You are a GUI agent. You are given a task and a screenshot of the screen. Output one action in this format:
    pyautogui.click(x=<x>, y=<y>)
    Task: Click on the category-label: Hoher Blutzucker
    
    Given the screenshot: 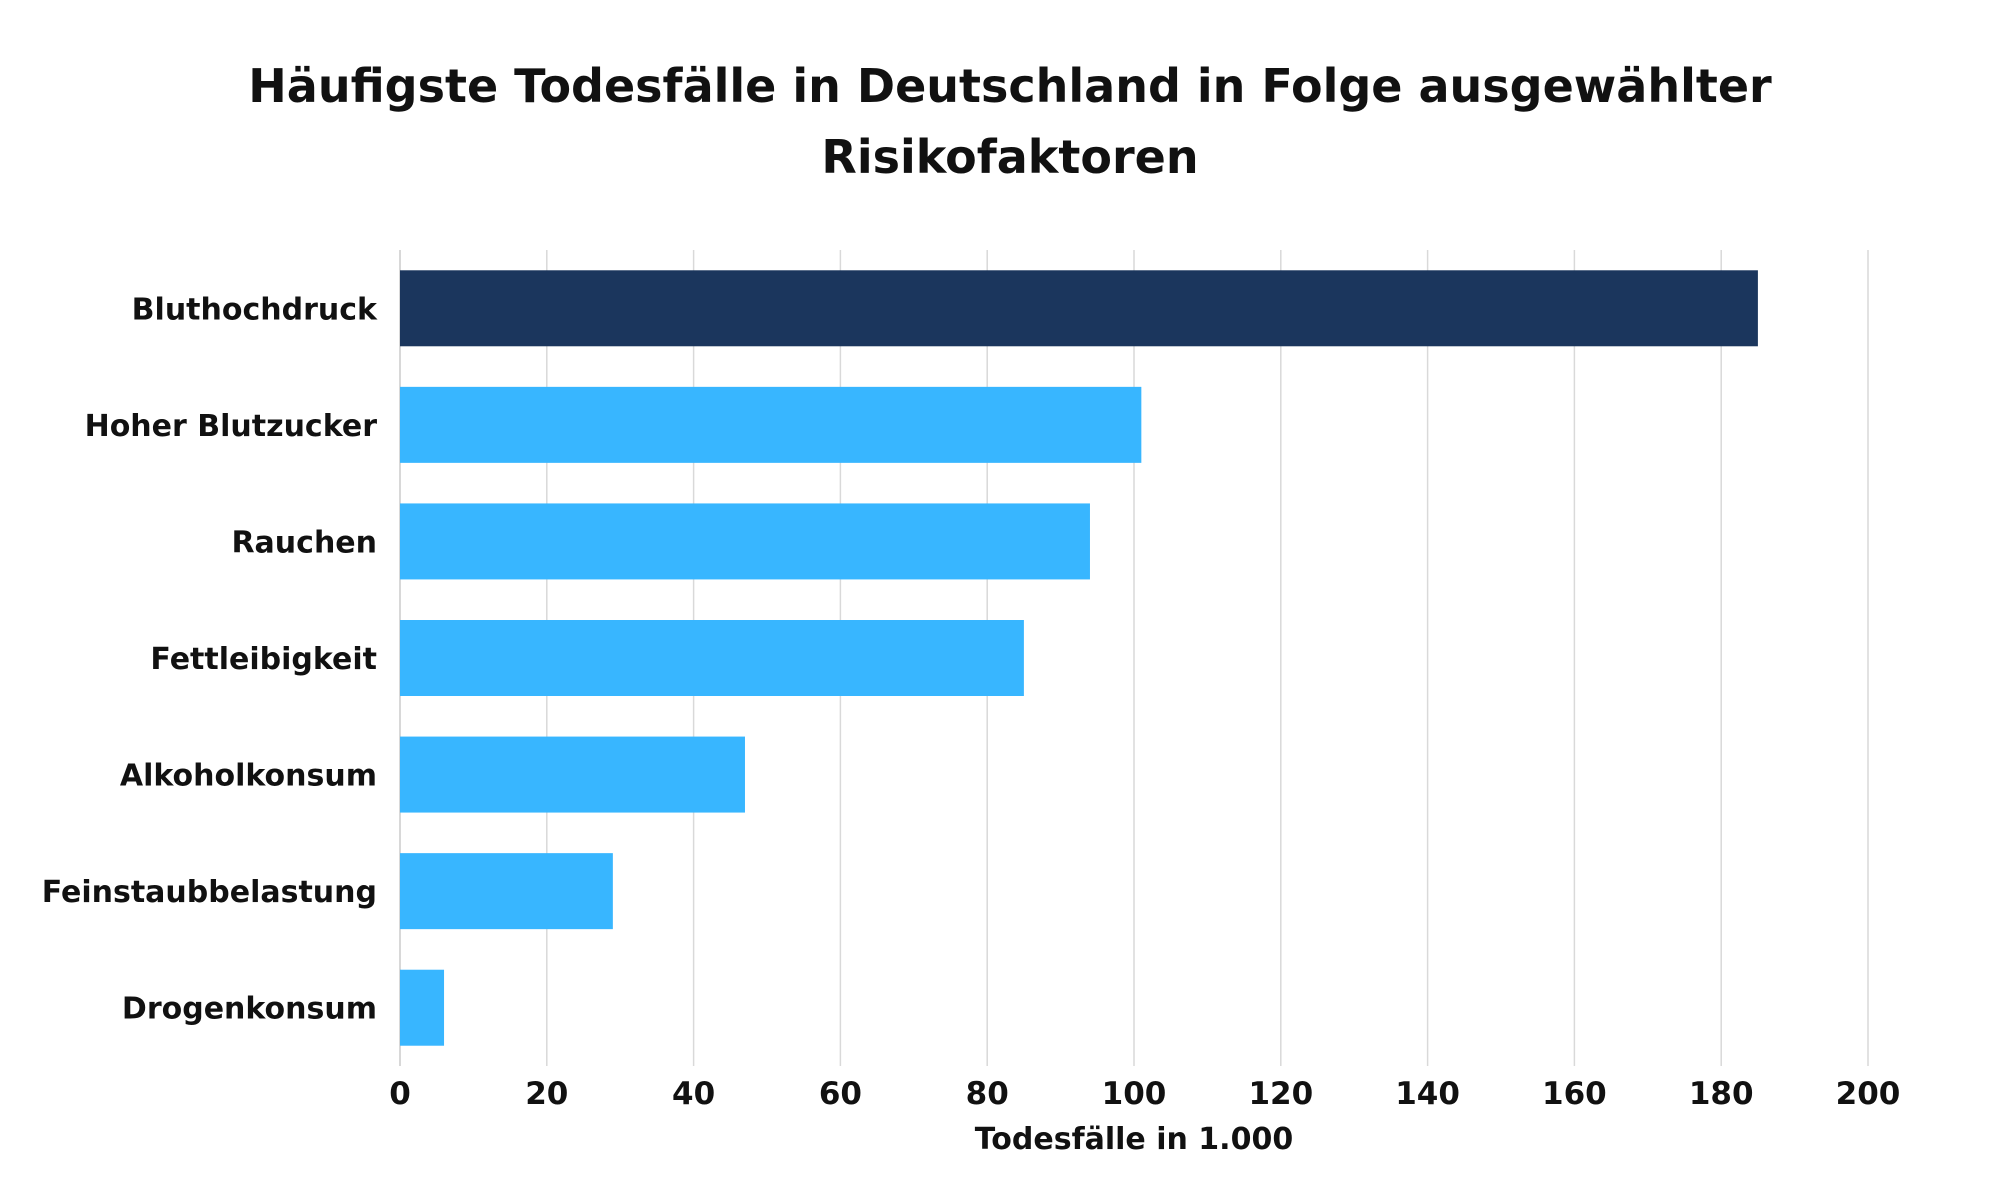 What is the action you would take?
    pyautogui.click(x=231, y=426)
    